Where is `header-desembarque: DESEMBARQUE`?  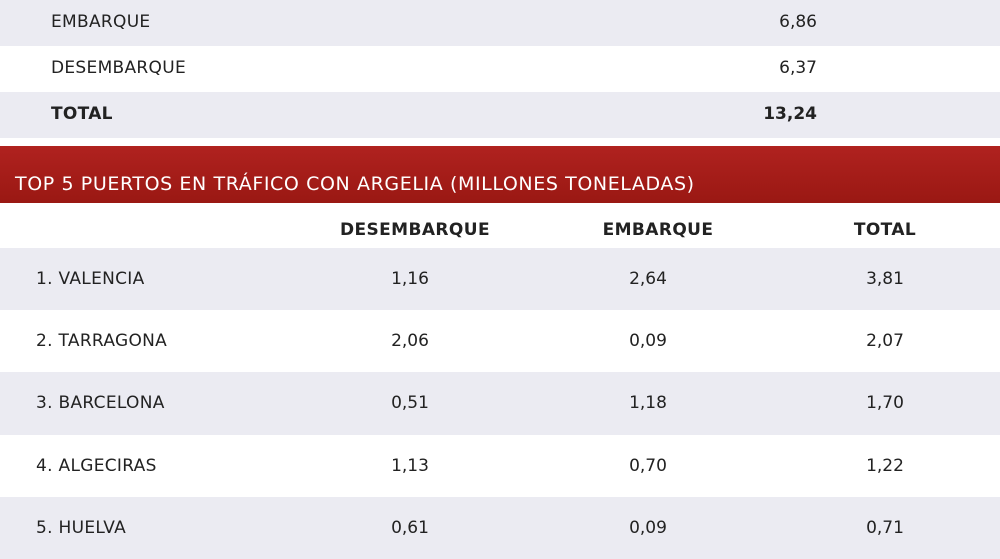
header-desembarque: DESEMBARQUE is located at coordinates (415, 230).